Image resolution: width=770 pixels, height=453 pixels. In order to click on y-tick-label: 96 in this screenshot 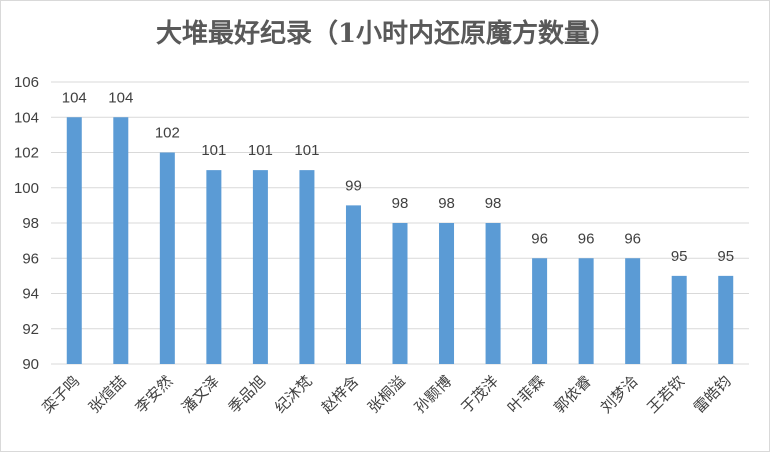, I will do `click(30, 258)`.